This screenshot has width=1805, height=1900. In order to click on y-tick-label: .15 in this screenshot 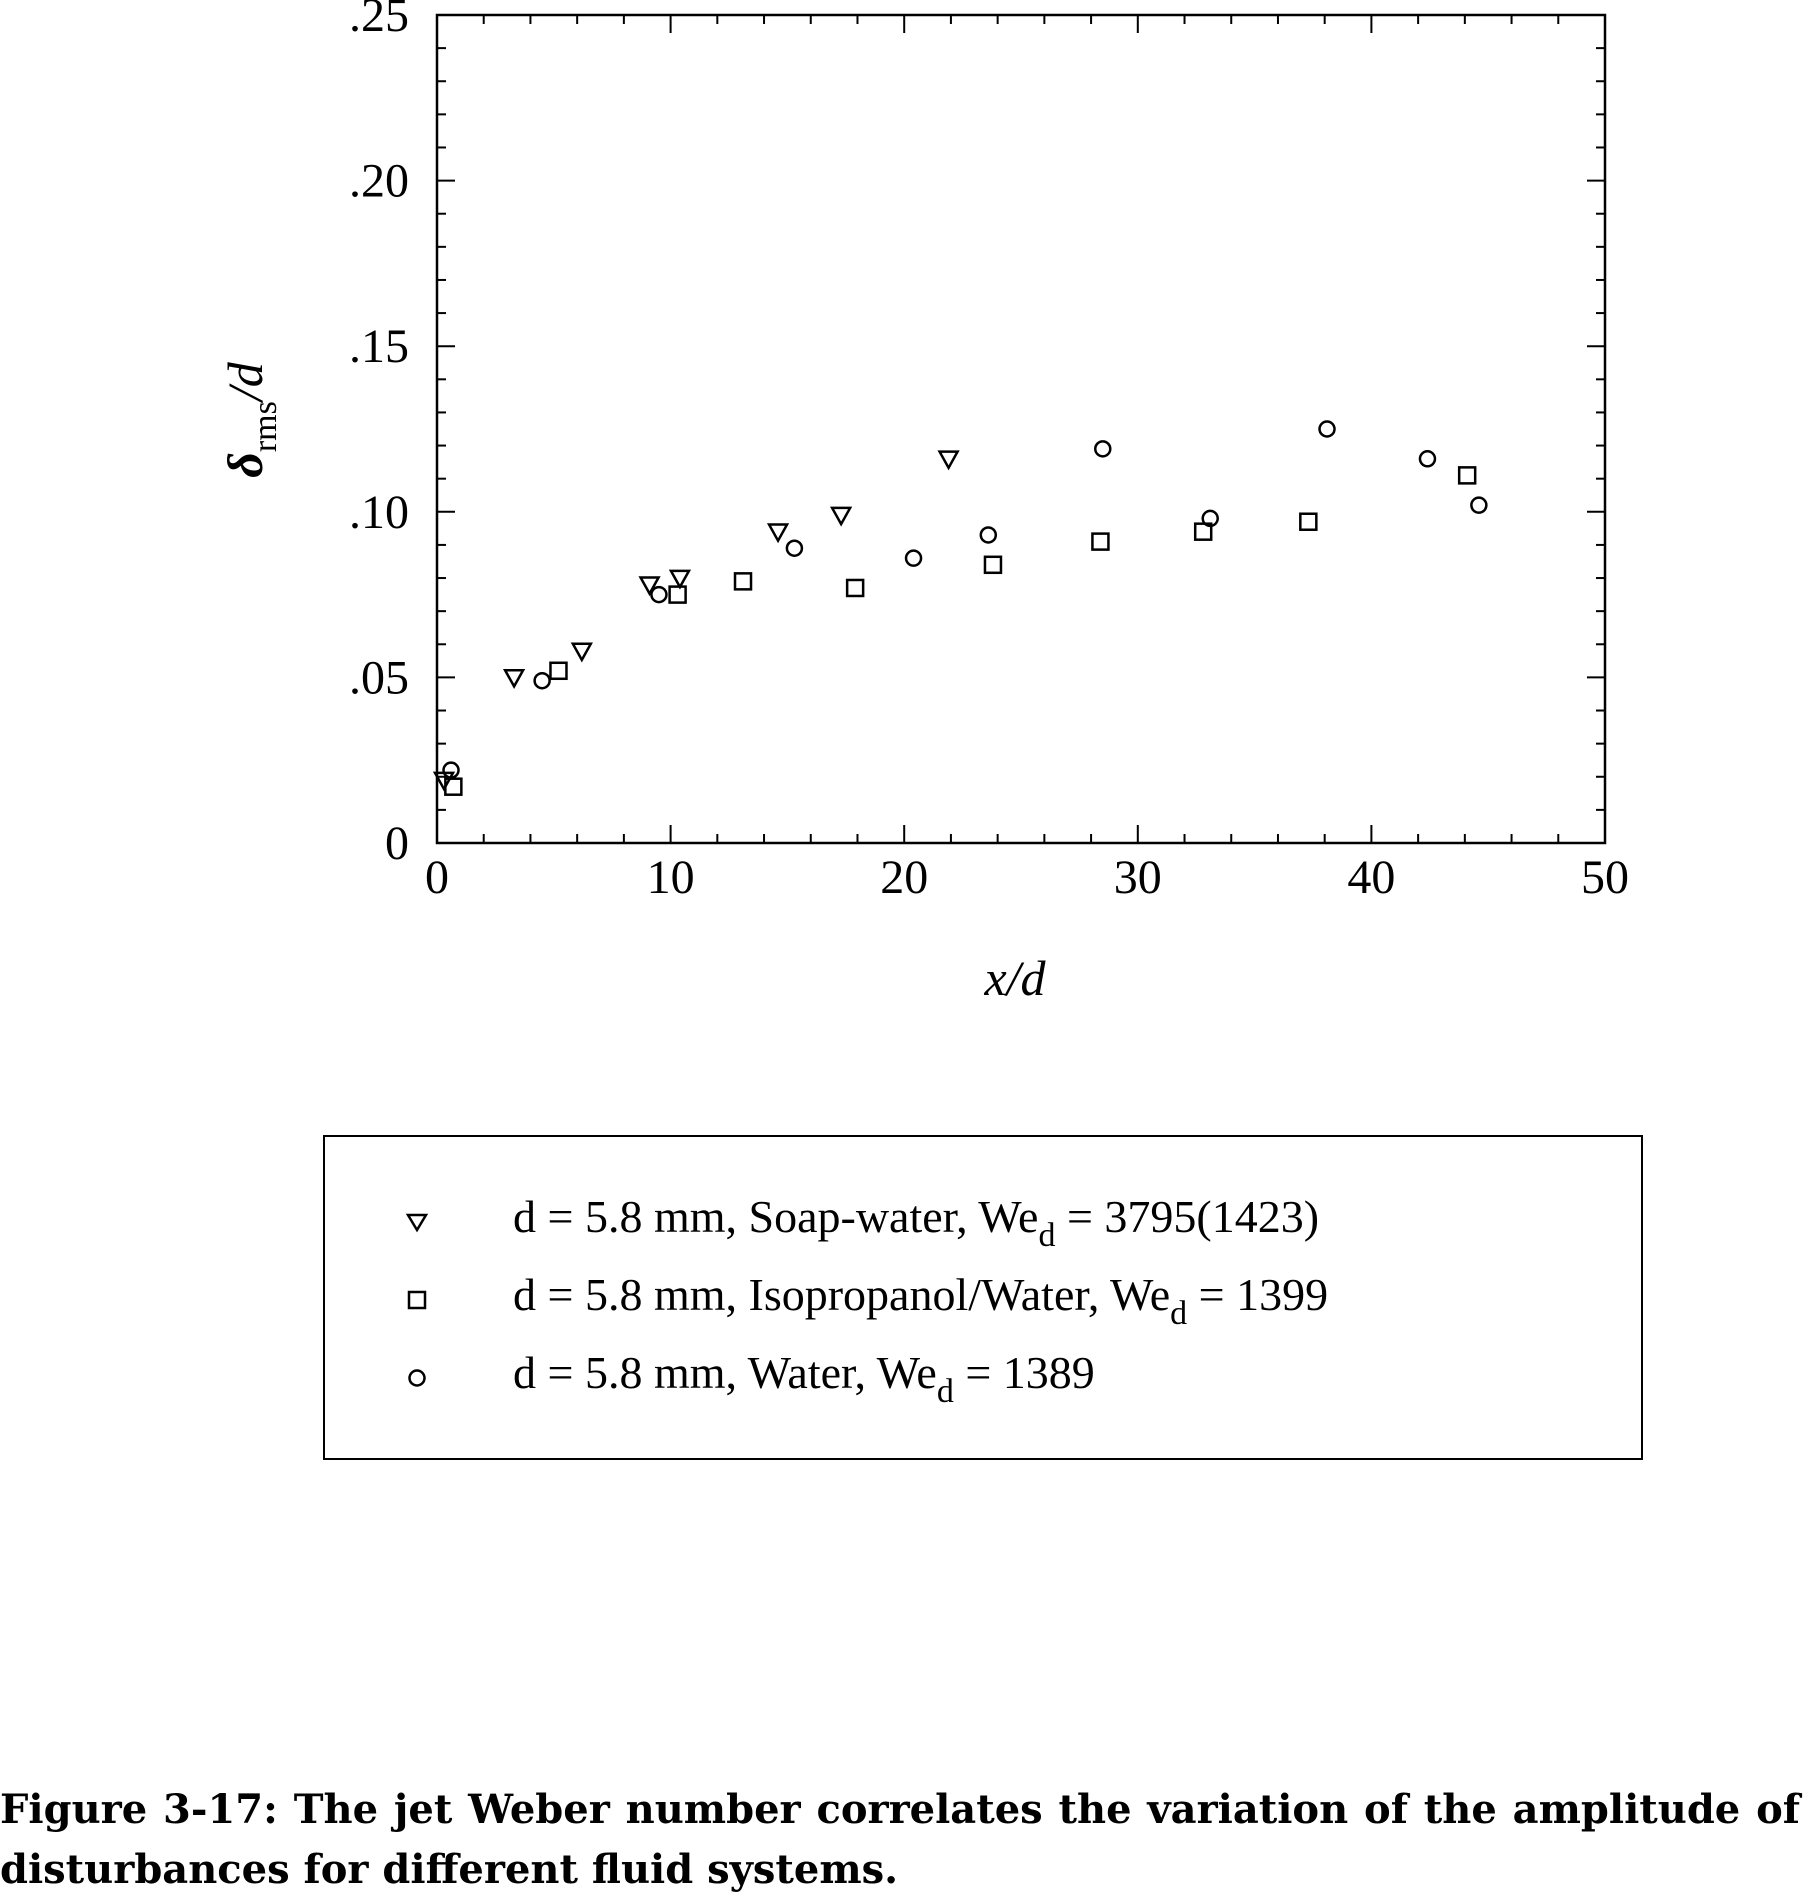, I will do `click(379, 346)`.